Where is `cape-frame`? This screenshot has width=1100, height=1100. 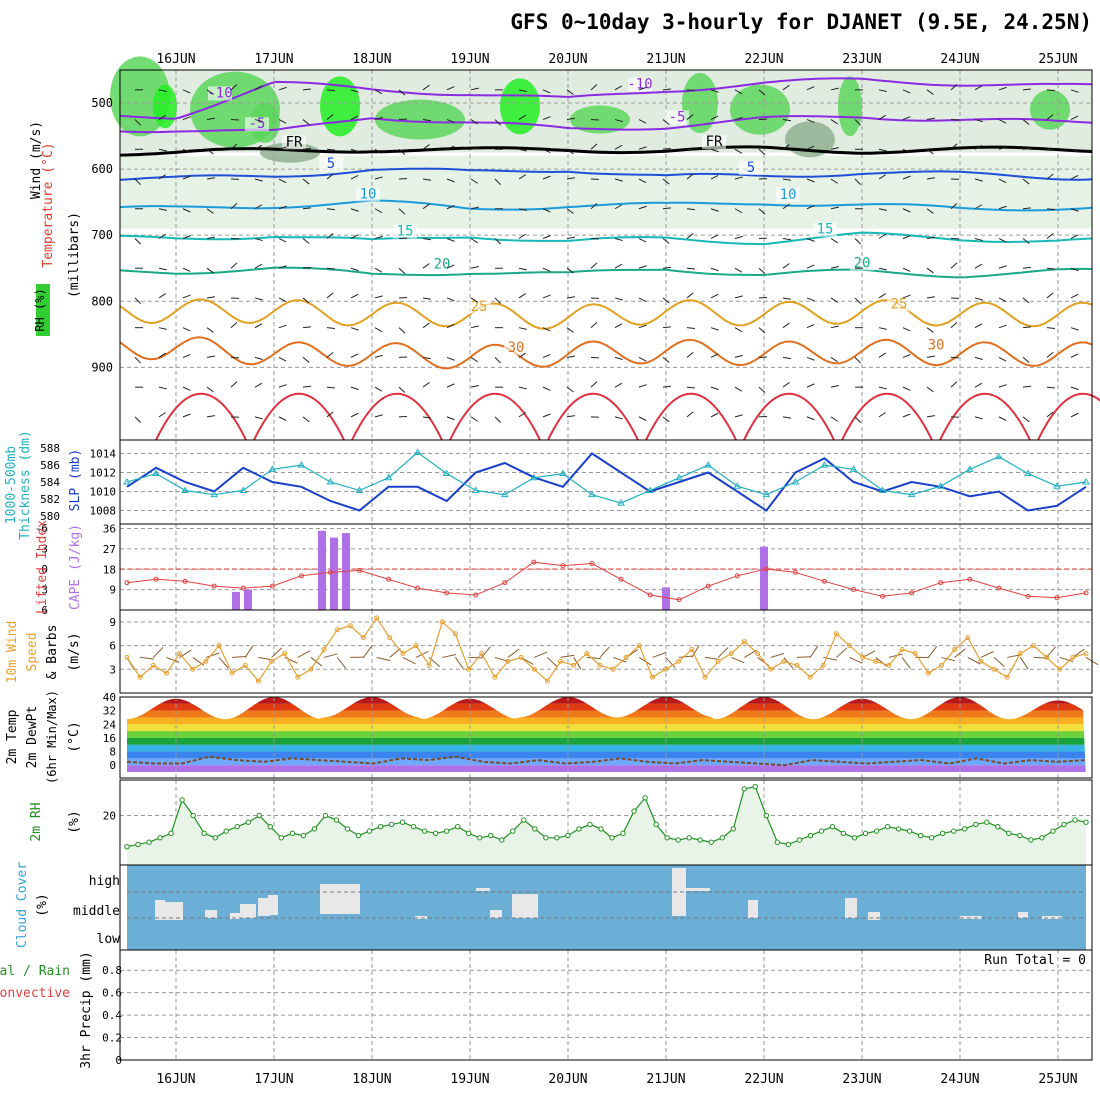
cape-frame is located at coordinates (606, 567).